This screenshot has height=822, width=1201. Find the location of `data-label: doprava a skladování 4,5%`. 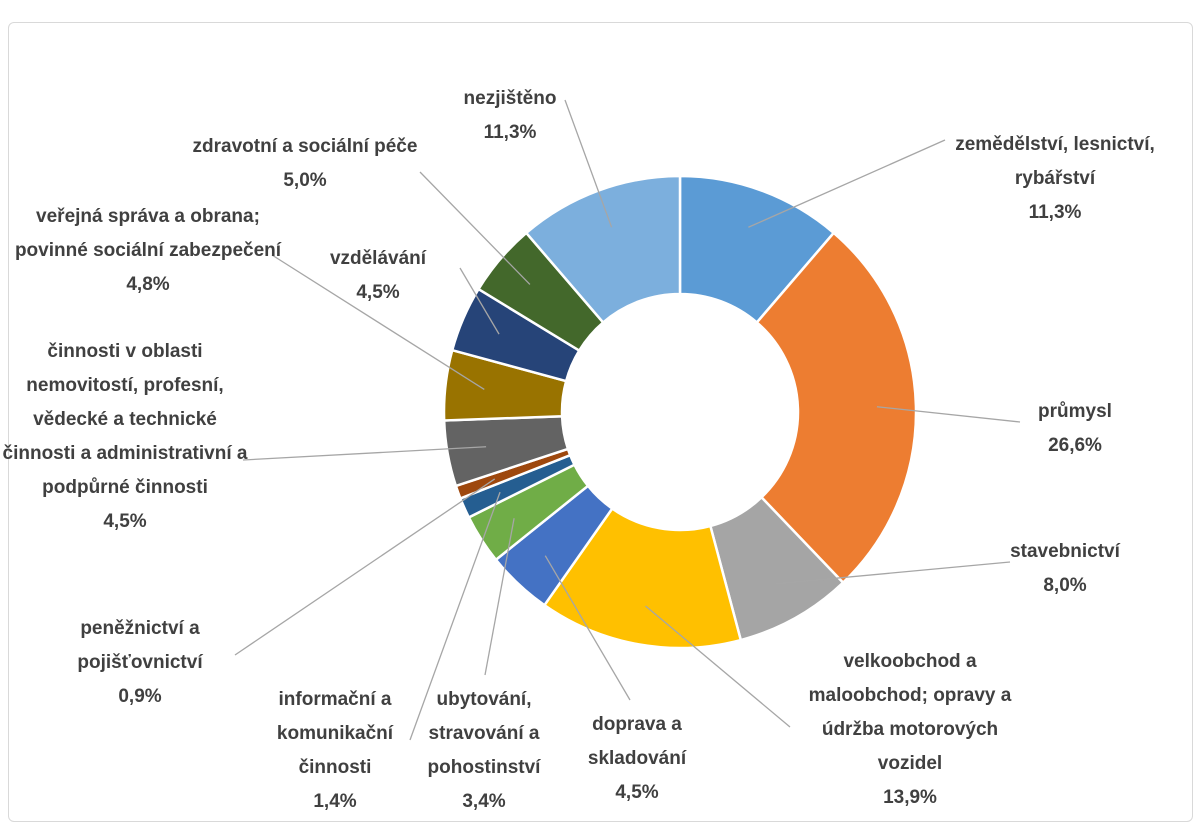

data-label: doprava a skladování 4,5% is located at coordinates (637, 759).